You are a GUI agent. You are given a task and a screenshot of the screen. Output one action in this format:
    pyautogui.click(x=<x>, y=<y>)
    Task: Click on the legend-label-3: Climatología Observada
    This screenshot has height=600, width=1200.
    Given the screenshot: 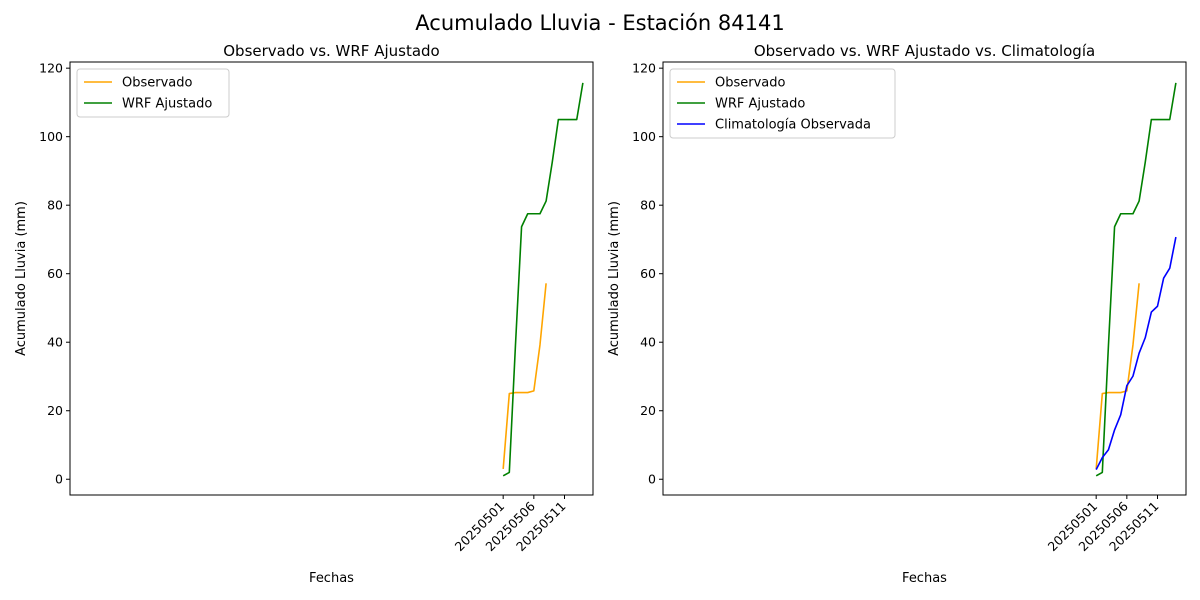 What is the action you would take?
    pyautogui.click(x=793, y=125)
    